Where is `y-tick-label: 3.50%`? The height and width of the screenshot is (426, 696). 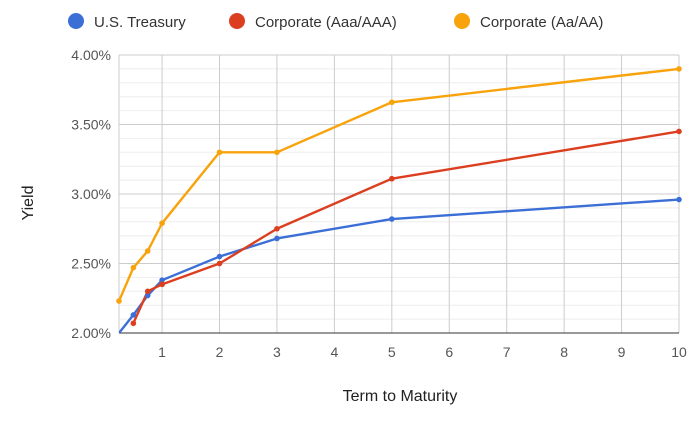 y-tick-label: 3.50% is located at coordinates (91, 125).